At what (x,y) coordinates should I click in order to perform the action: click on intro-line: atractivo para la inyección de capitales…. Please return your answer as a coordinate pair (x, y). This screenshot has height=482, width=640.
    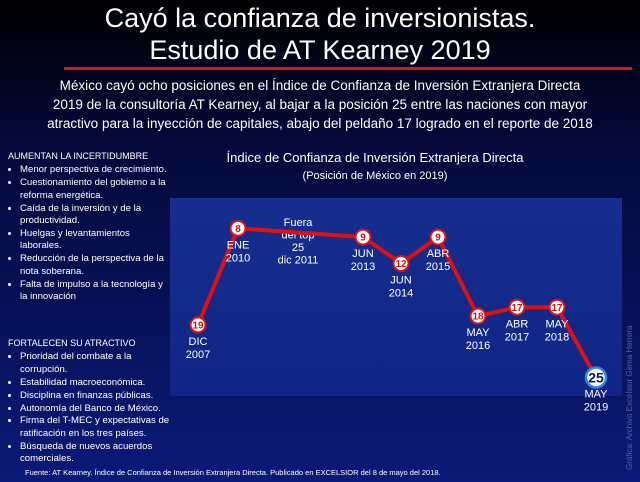
    Looking at the image, I should click on (320, 123).